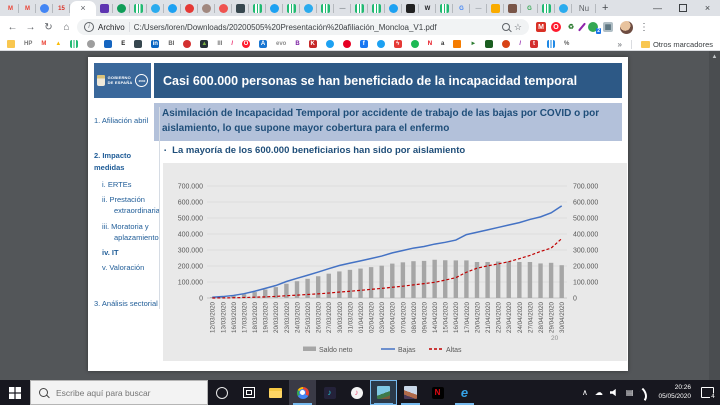 Image resolution: width=720 pixels, height=405 pixels. I want to click on brown-app-tab, so click(512, 8).